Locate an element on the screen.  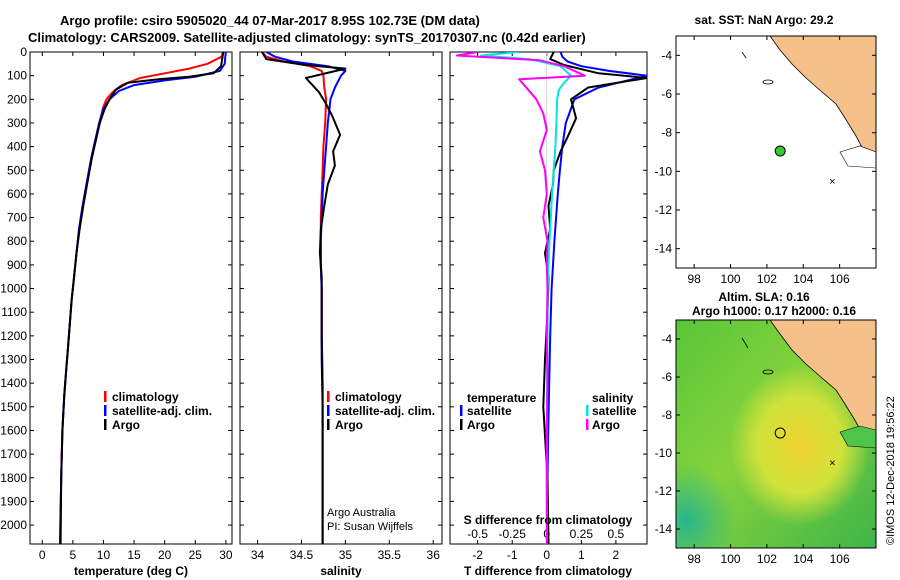
christmas-island-marker: × is located at coordinates (832, 464).